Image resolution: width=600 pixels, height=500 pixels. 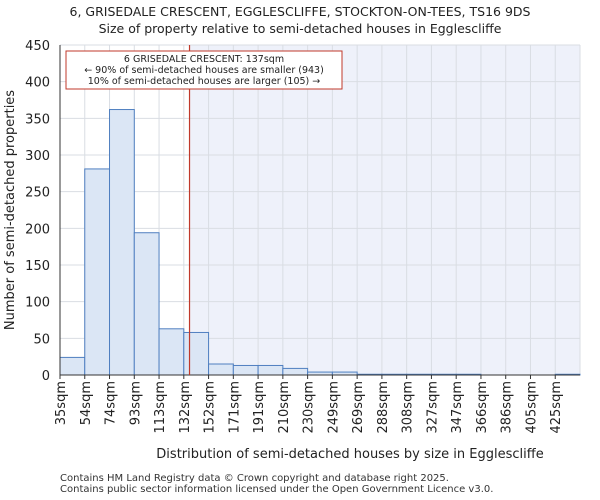 I want to click on x-tick-label: 191sqm, so click(x=259, y=407).